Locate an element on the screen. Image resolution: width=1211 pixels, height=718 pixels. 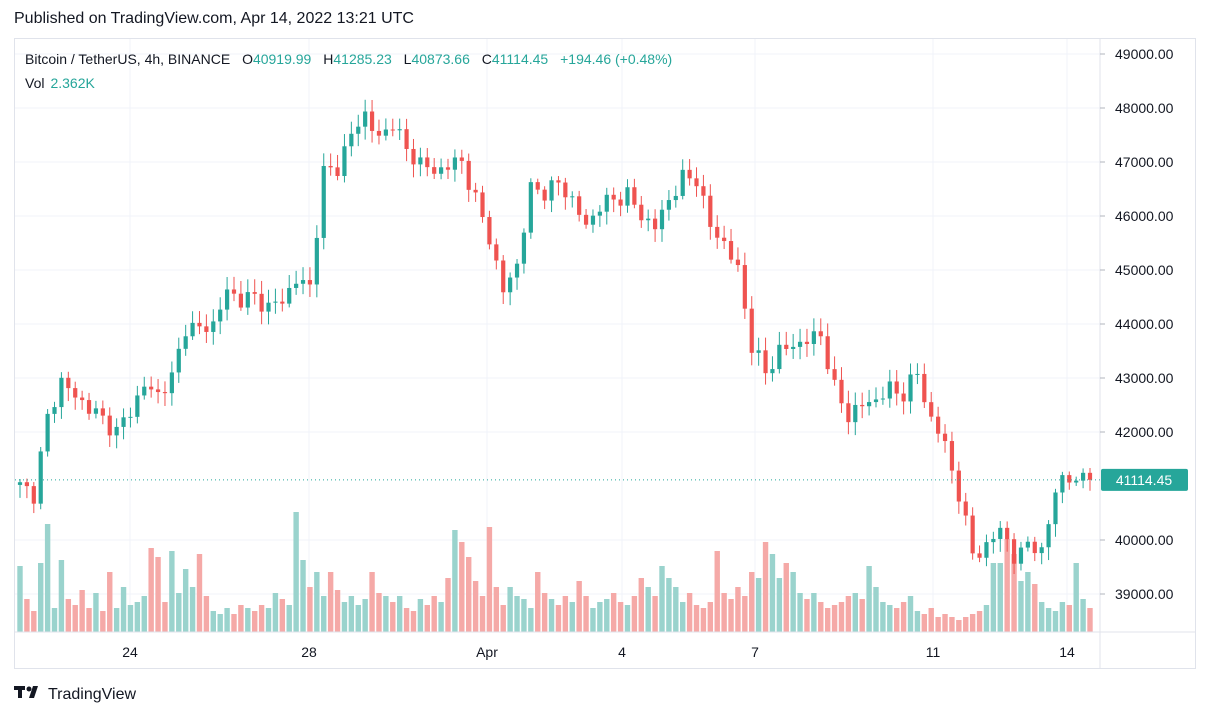
tradingview-brand: TradingView is located at coordinates (75, 694).